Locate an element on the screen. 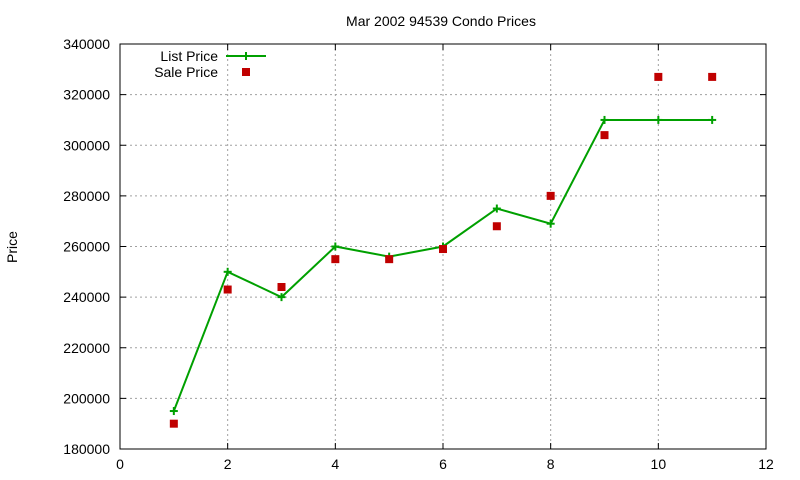  y-tick-label: 260000 is located at coordinates (86, 247).